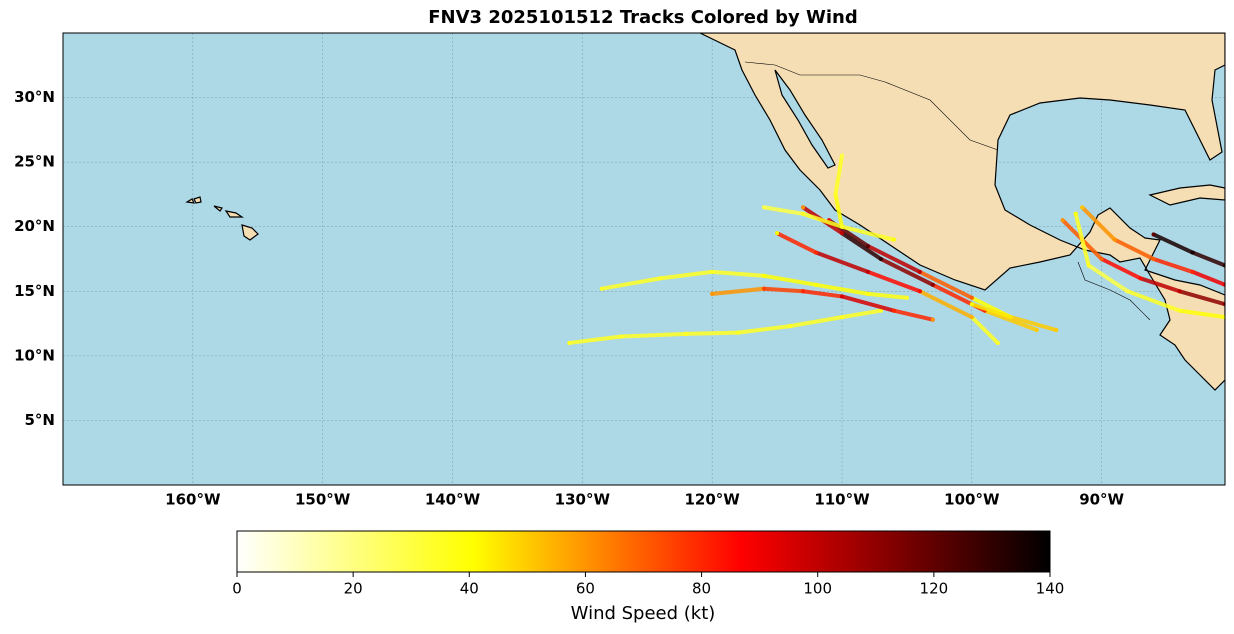  Describe the element at coordinates (237, 589) in the screenshot. I see `colorbar-tick-label: 0` at that location.